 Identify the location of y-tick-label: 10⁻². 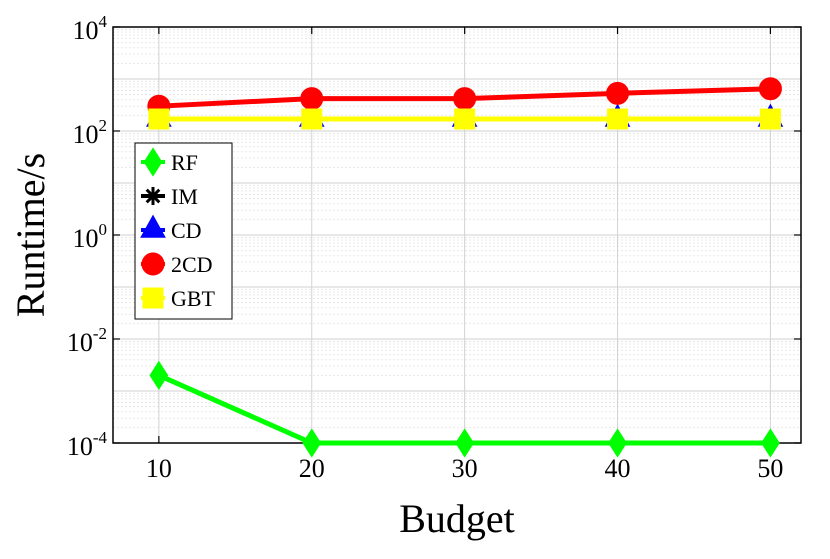
(87, 340).